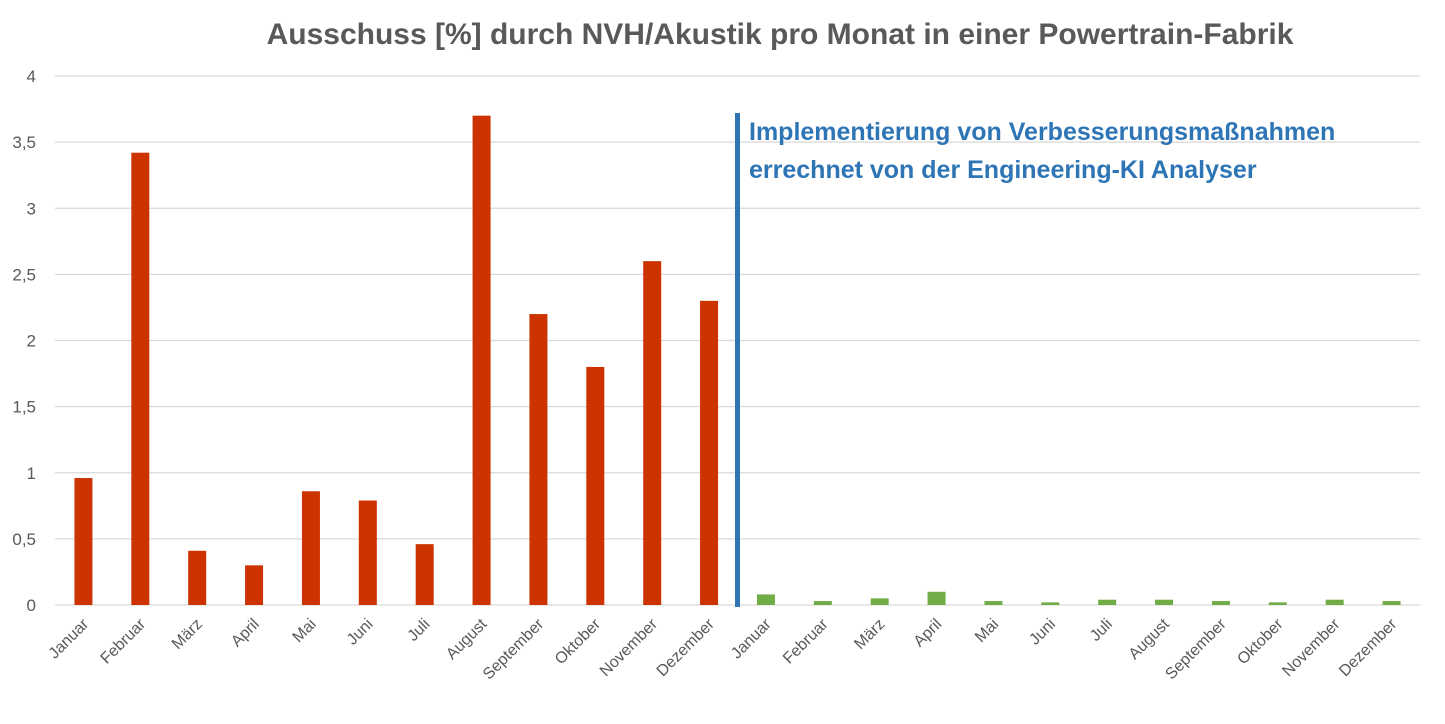  I want to click on y-tick-label: 0, so click(31, 605).